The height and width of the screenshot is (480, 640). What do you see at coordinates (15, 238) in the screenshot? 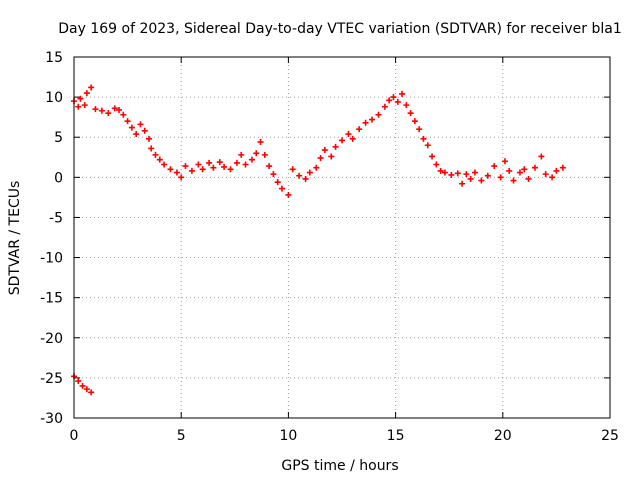
I see `y-axis-label: SDTVAR / TECUs` at bounding box center [15, 238].